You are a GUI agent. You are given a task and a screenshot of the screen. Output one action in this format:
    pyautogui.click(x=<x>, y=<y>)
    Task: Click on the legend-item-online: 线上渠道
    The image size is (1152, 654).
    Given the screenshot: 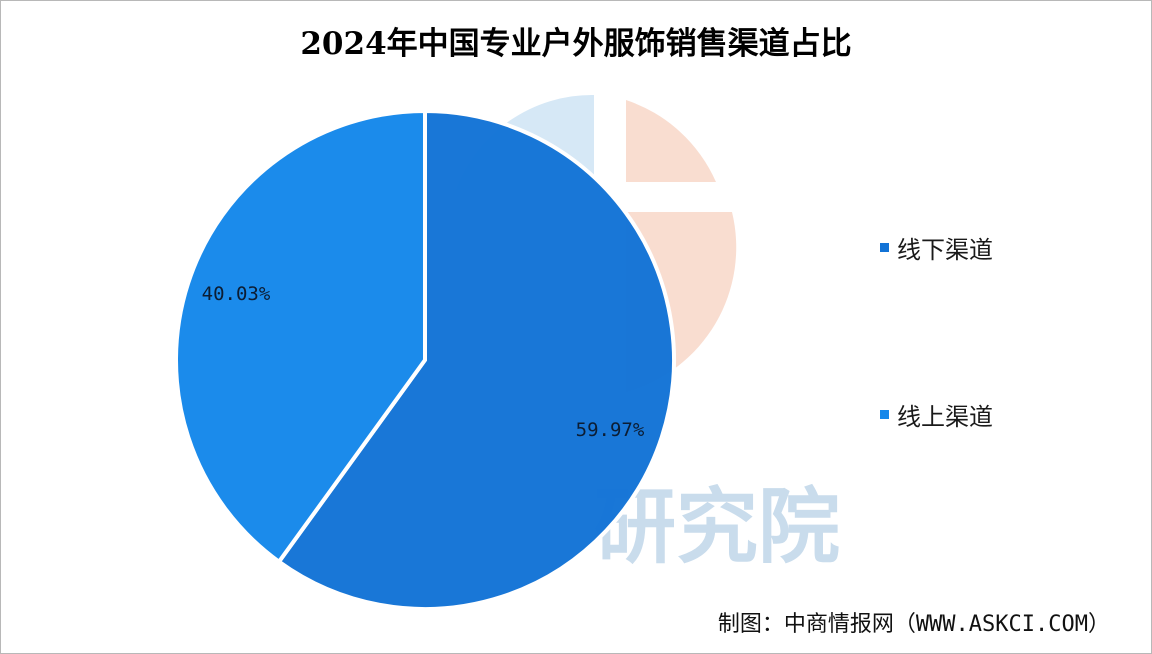 What is the action you would take?
    pyautogui.click(x=936, y=414)
    